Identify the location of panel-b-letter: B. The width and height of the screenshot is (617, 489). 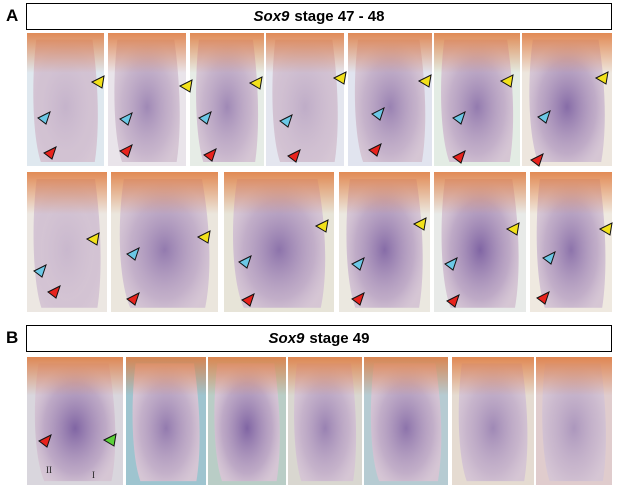
(12, 337).